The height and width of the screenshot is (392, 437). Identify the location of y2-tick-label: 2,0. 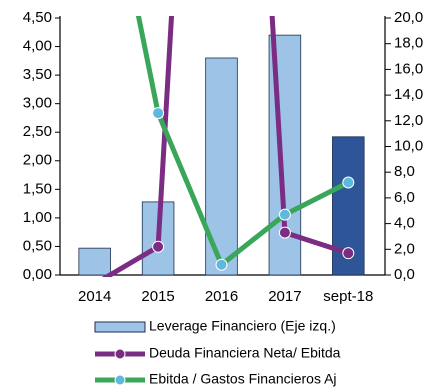
(404, 248).